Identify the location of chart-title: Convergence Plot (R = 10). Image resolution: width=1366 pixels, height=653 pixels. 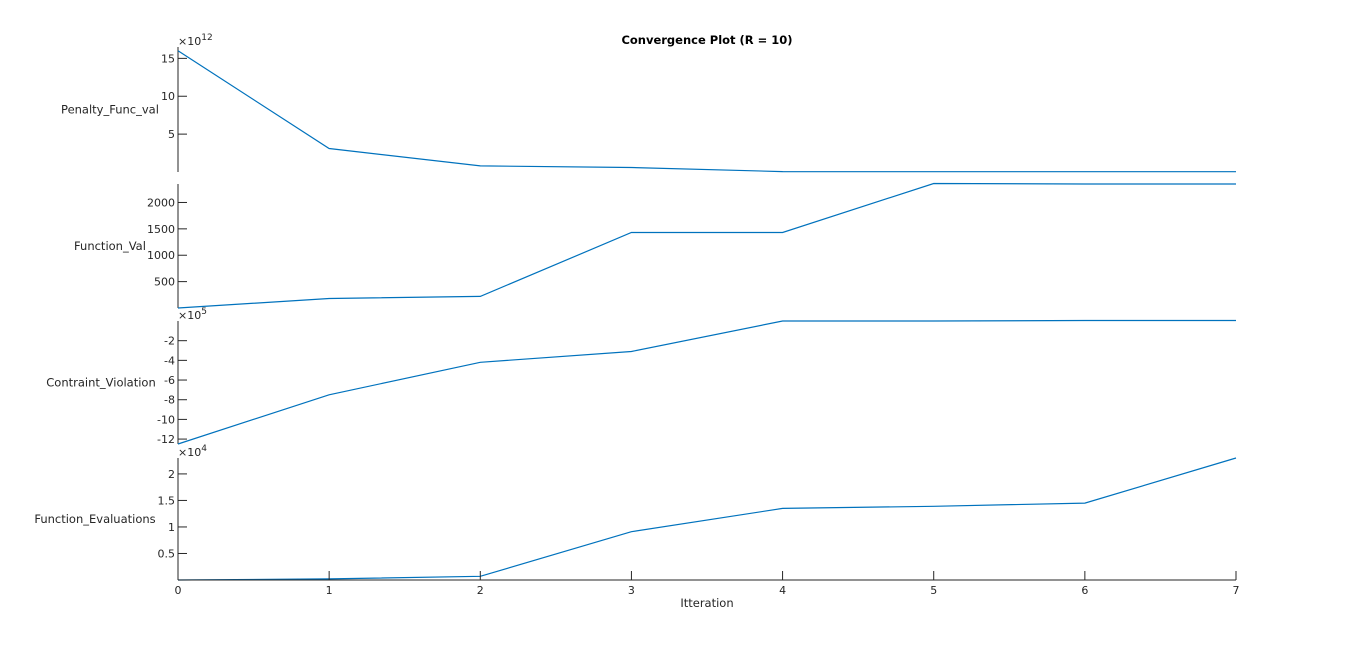
(706, 40).